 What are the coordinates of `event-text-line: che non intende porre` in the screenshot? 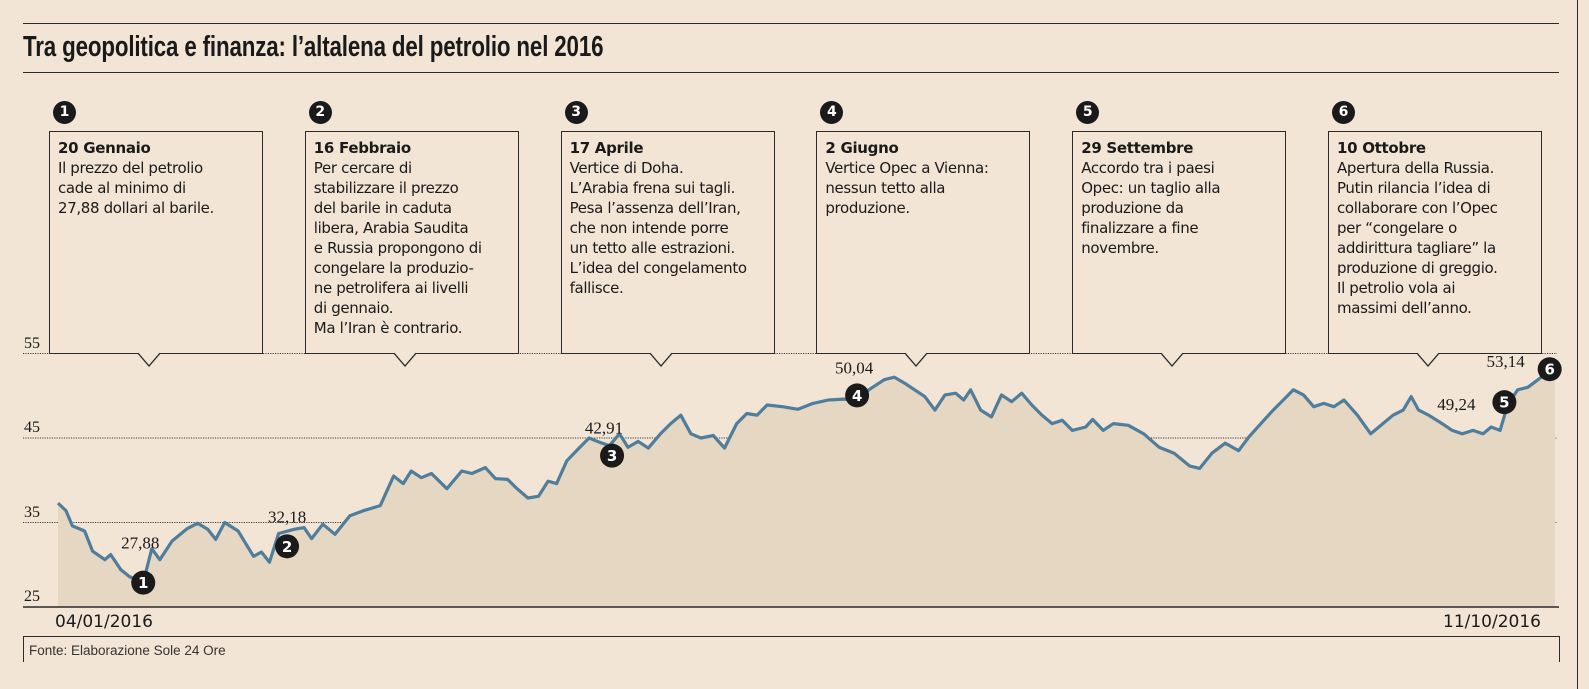 It's located at (649, 228).